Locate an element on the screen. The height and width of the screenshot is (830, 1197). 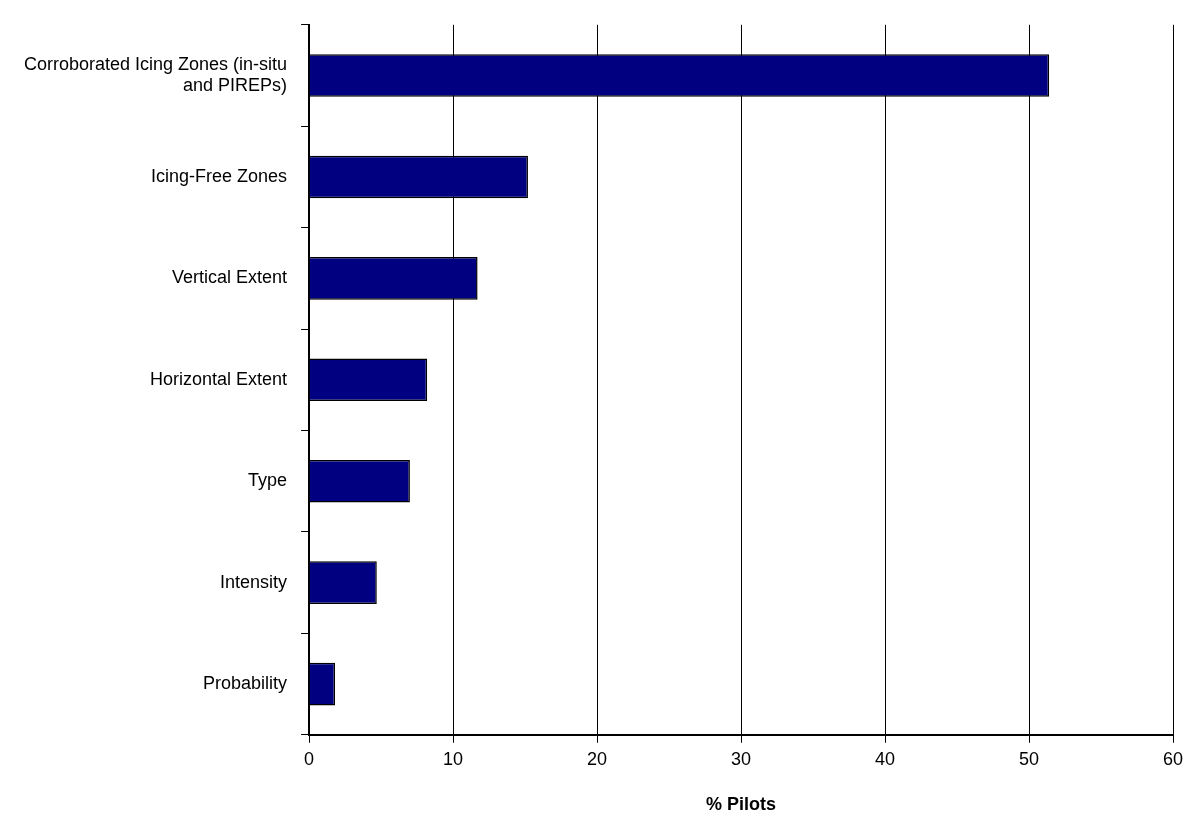
x-tick-label: 50 is located at coordinates (1029, 758).